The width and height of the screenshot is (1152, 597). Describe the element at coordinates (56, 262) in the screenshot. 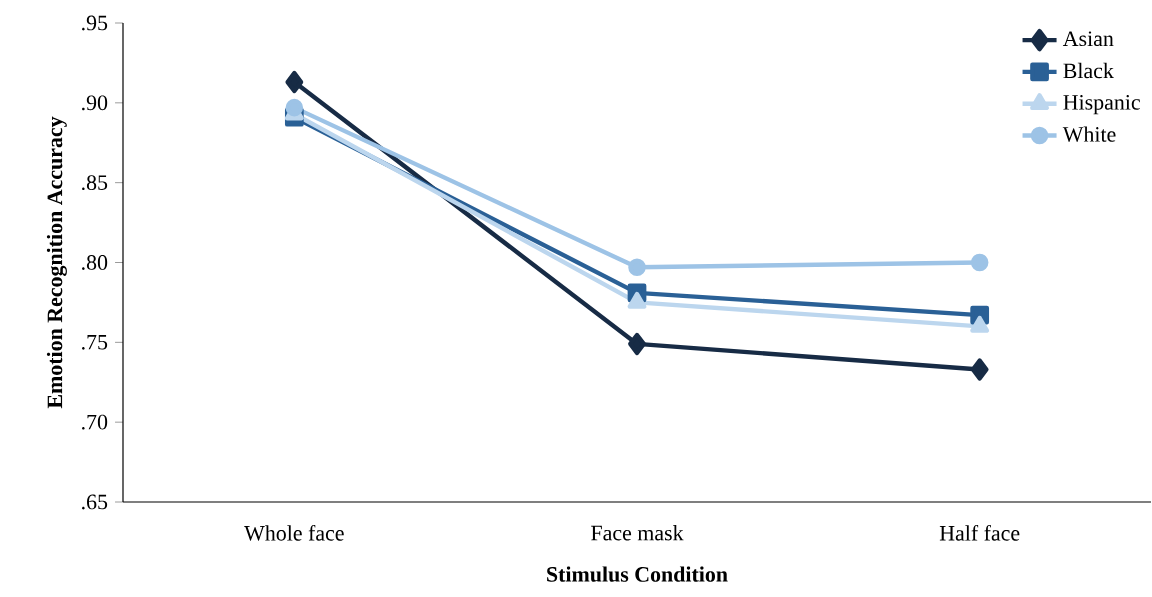

I see `y-axis-title: Emotion Recognition Accuracy` at that location.